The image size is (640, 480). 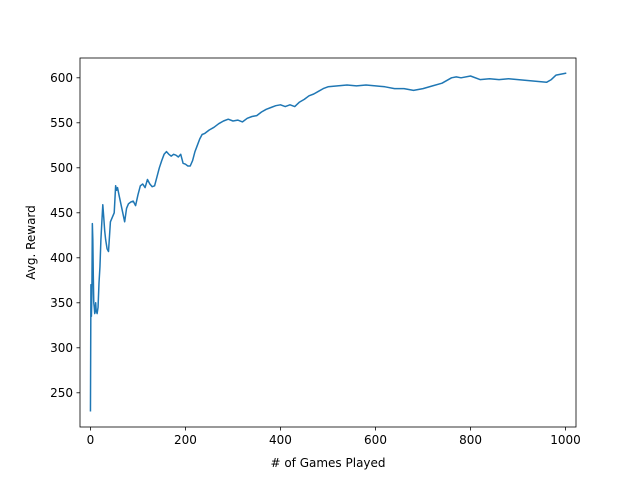 What do you see at coordinates (565, 440) in the screenshot?
I see `x-tick-label: 1000` at bounding box center [565, 440].